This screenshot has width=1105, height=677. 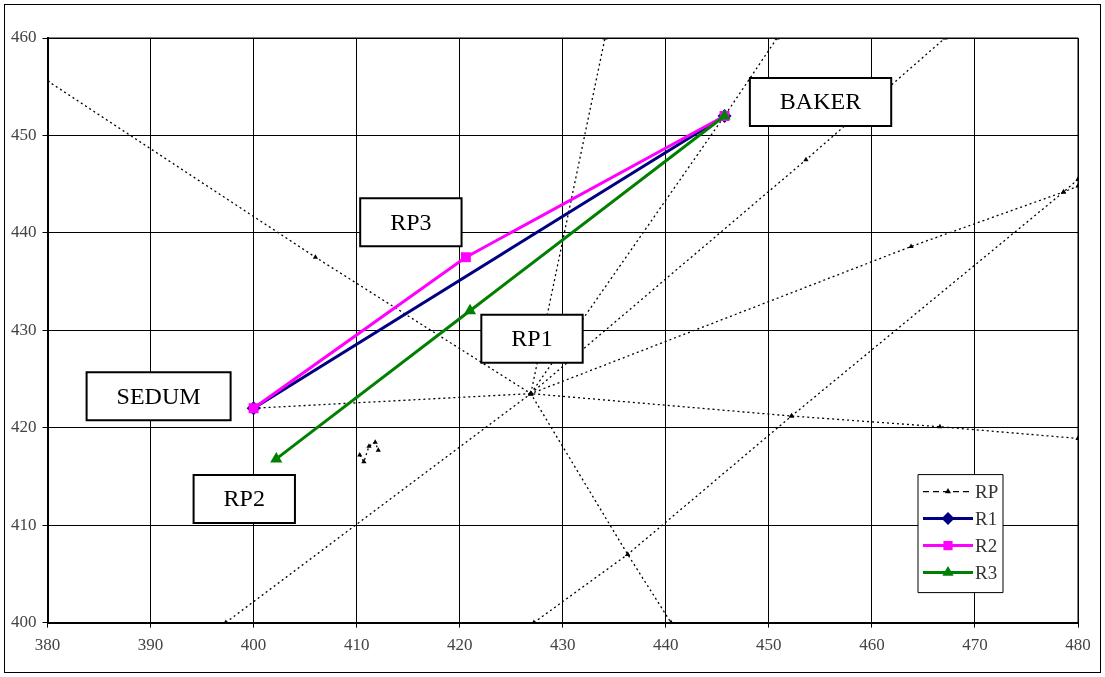 I want to click on legend-label: R3, so click(x=986, y=572).